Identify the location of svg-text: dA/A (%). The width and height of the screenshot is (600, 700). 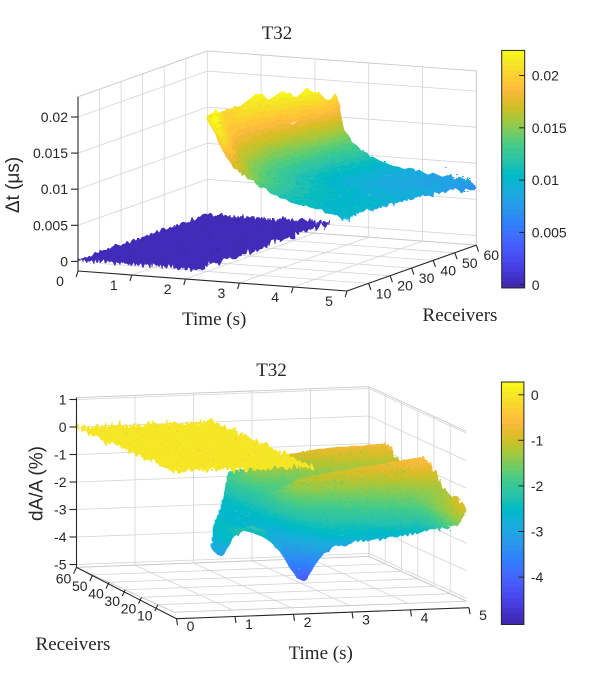
(37, 483).